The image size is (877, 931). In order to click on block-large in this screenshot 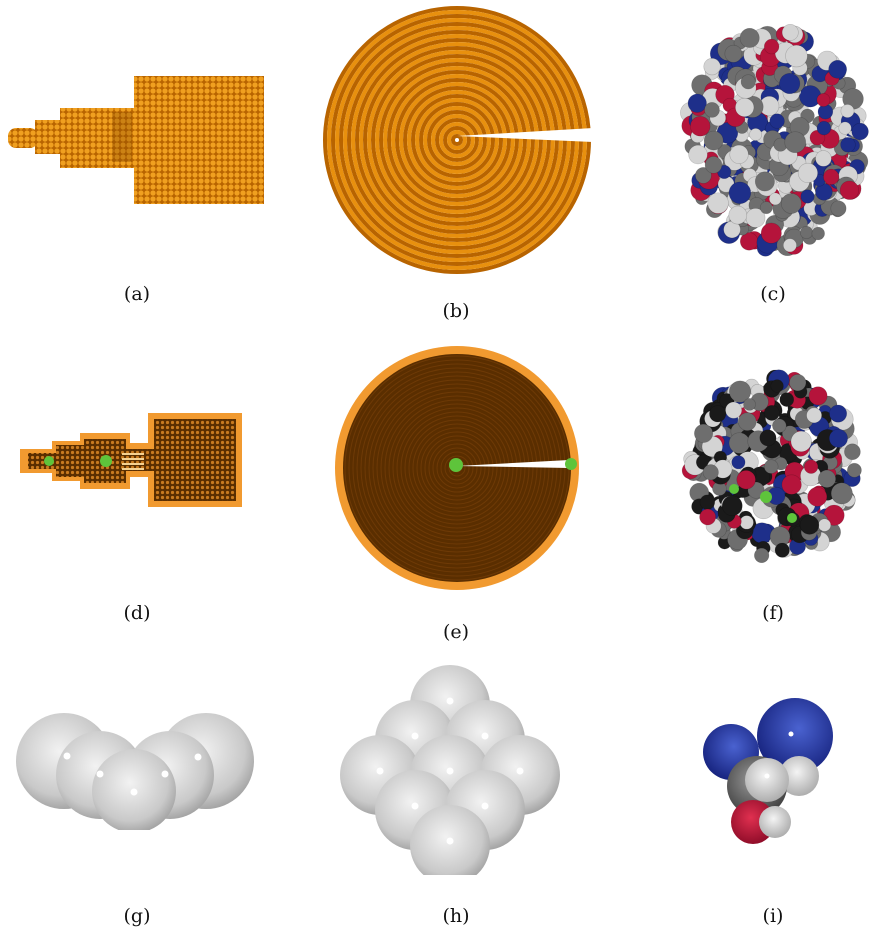, I will do `click(199, 140)`.